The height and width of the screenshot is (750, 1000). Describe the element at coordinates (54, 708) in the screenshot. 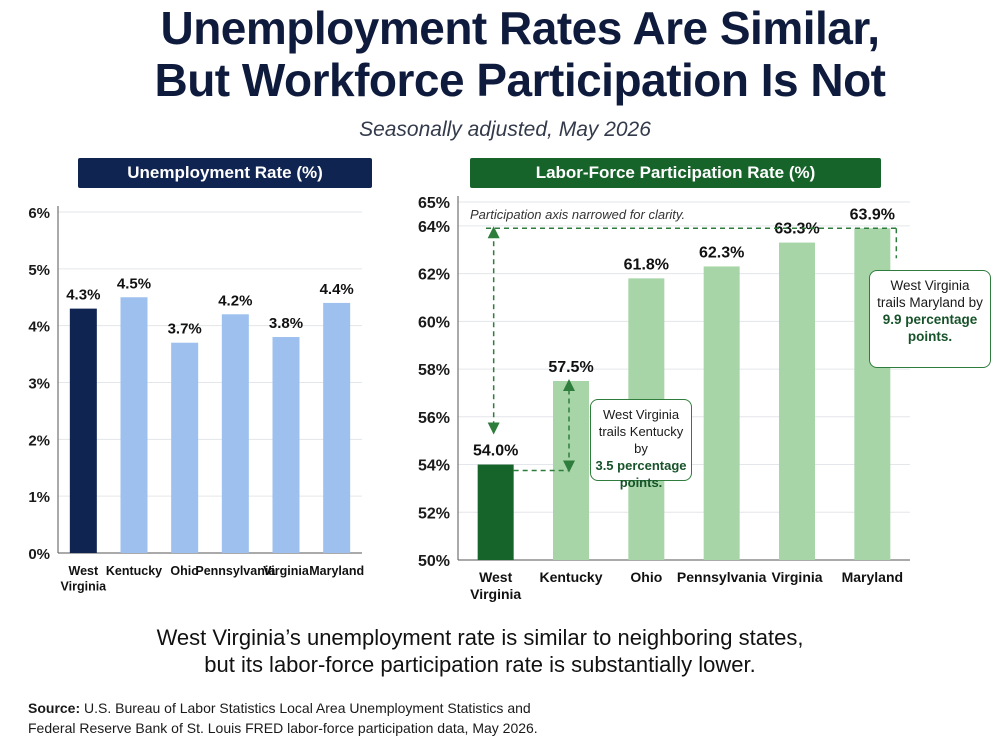

I see `source-label: Source:` at that location.